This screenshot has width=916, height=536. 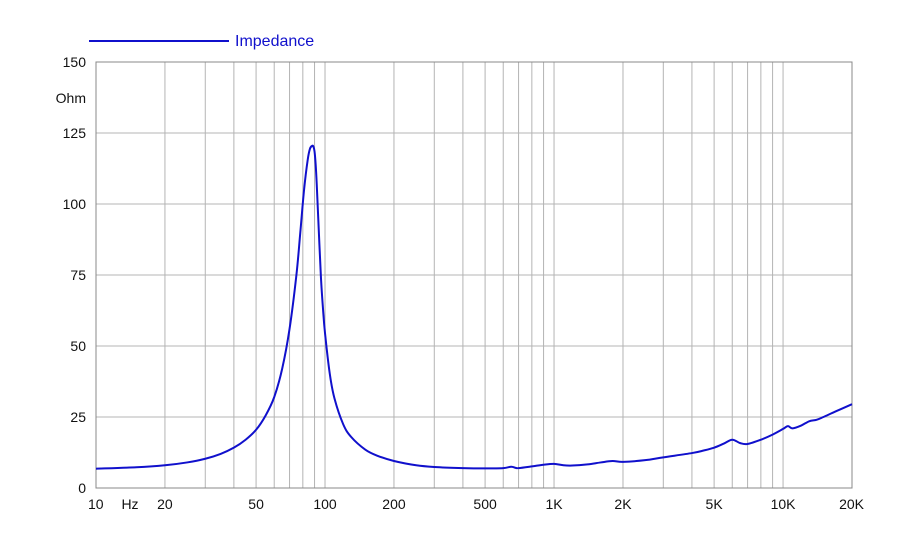 I want to click on y-tick-labels: 0 25 50 75 100 125 150, so click(x=75, y=275).